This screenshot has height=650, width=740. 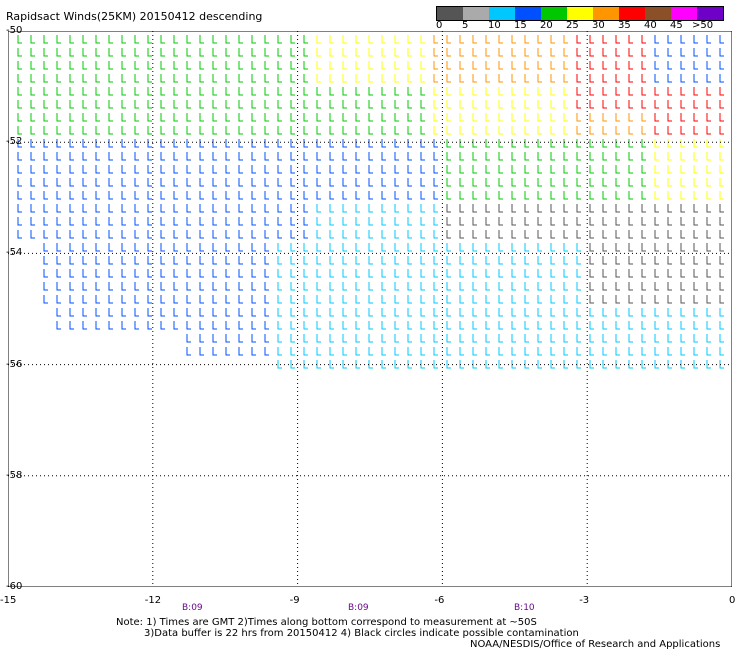 I want to click on latitude-label: -52, so click(x=14, y=142).